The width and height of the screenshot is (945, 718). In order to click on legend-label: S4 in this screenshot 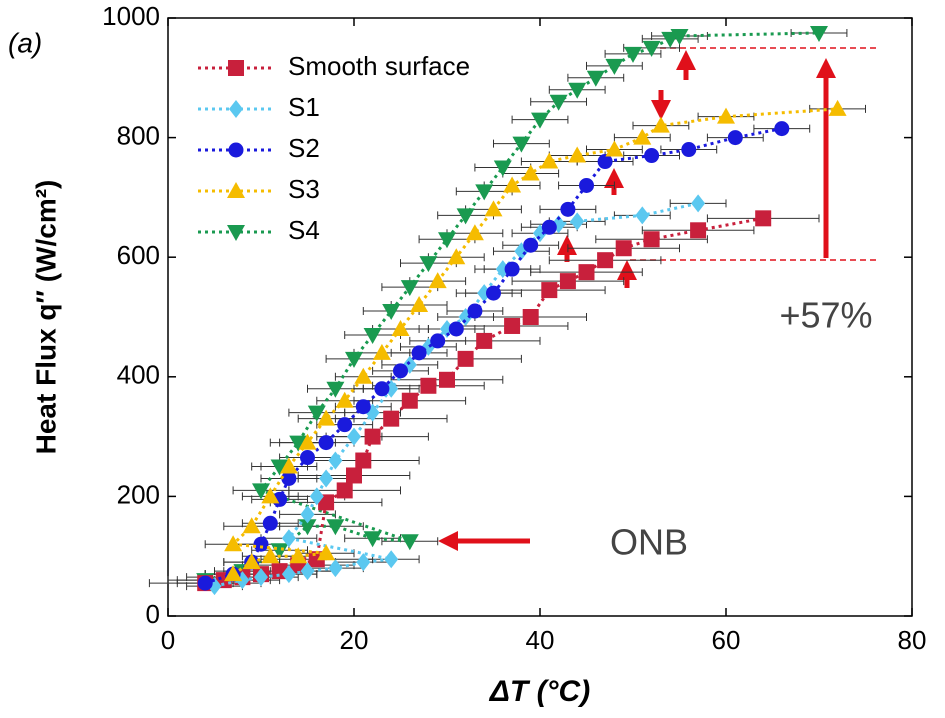, I will do `click(304, 230)`.